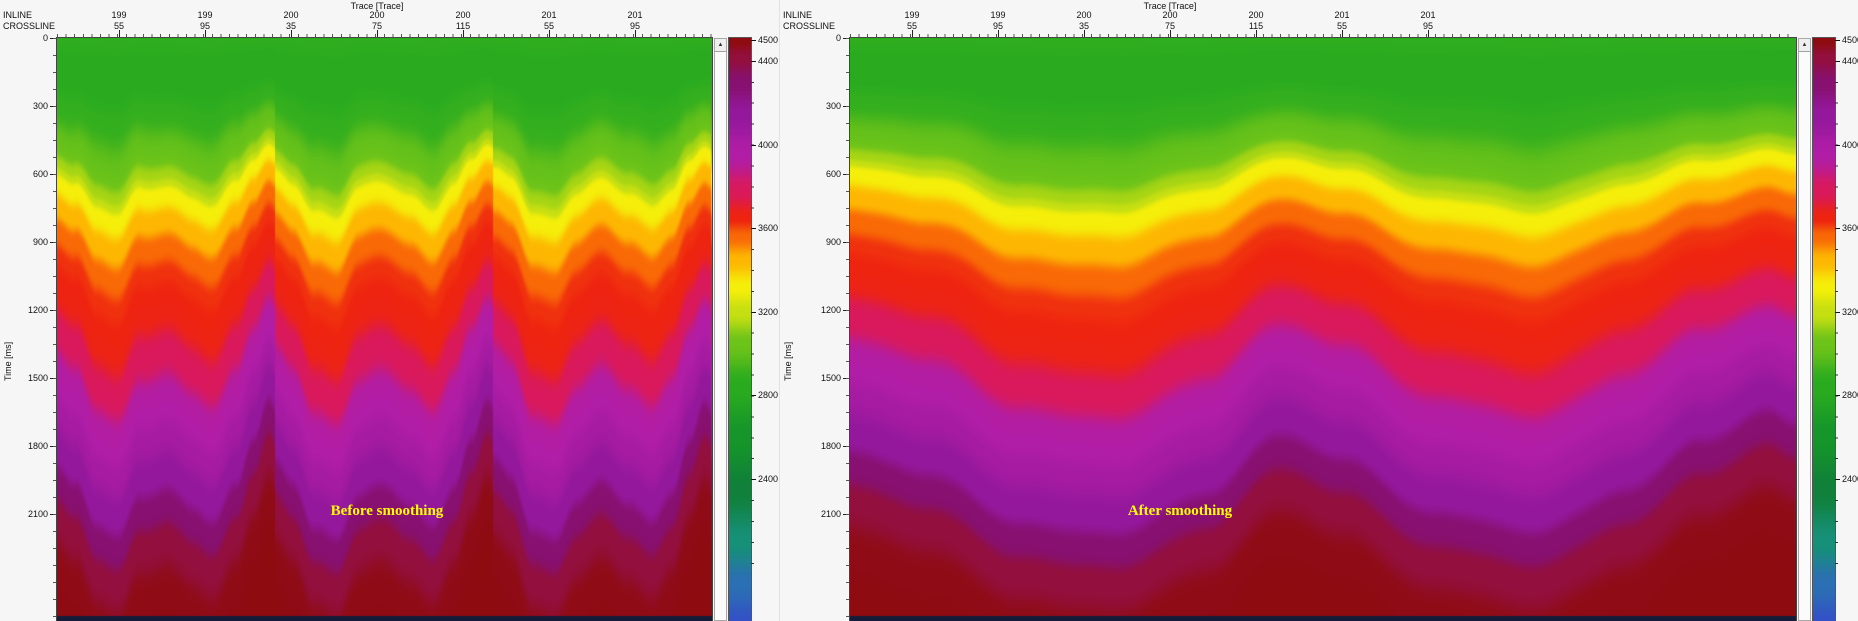 This screenshot has width=1858, height=621. Describe the element at coordinates (798, 15) in the screenshot. I see `inline-axis-label: INLINE` at that location.